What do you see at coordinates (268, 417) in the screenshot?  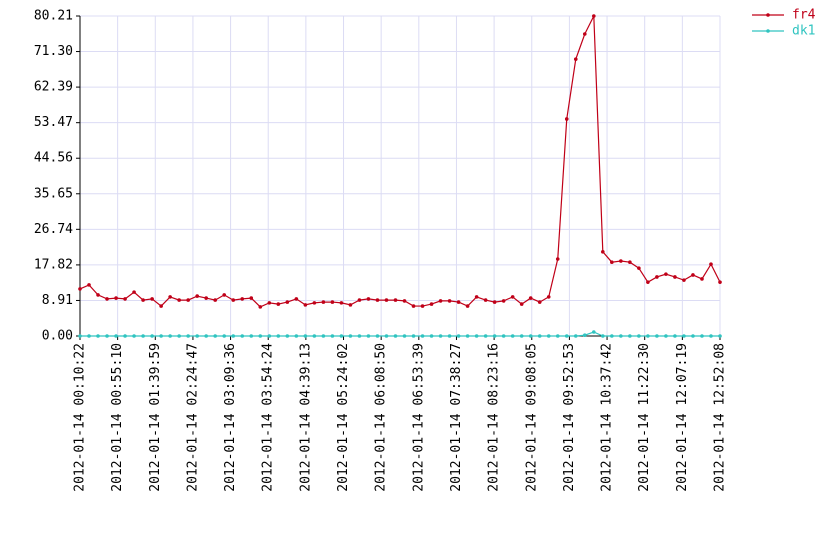 I see `x-tick-label: 2012-01-14 03:54:24` at bounding box center [268, 417].